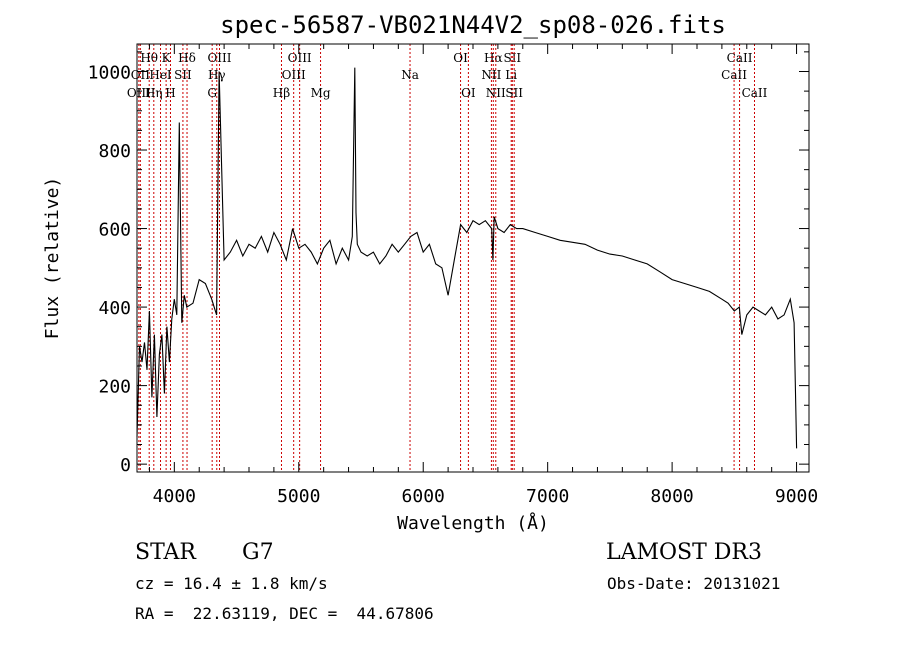 The height and width of the screenshot is (649, 900). What do you see at coordinates (165, 552) in the screenshot?
I see `object-class: STAR` at bounding box center [165, 552].